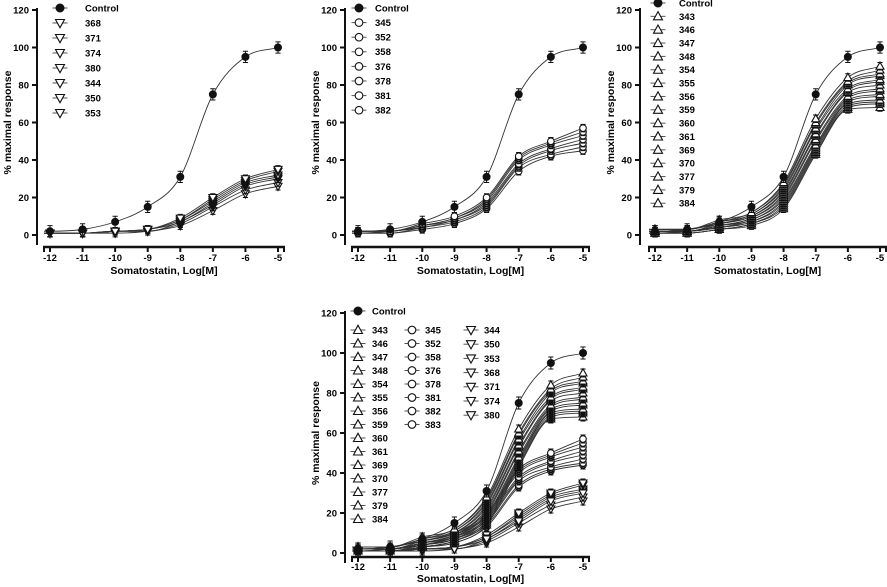 This screenshot has height=587, width=887. I want to click on curve-Control, so click(161, 139).